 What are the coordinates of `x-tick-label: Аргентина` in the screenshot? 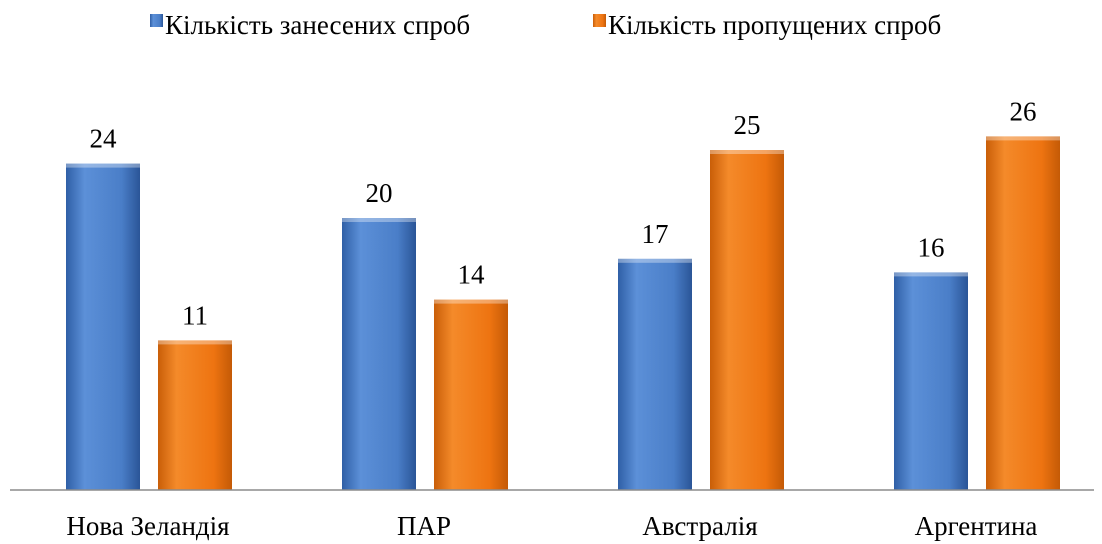 It's located at (976, 526).